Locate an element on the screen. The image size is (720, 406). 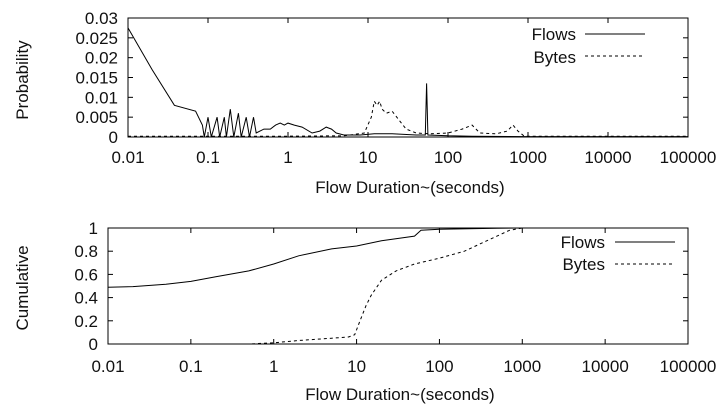
y-tick-label: 0.4 is located at coordinates (86, 298).